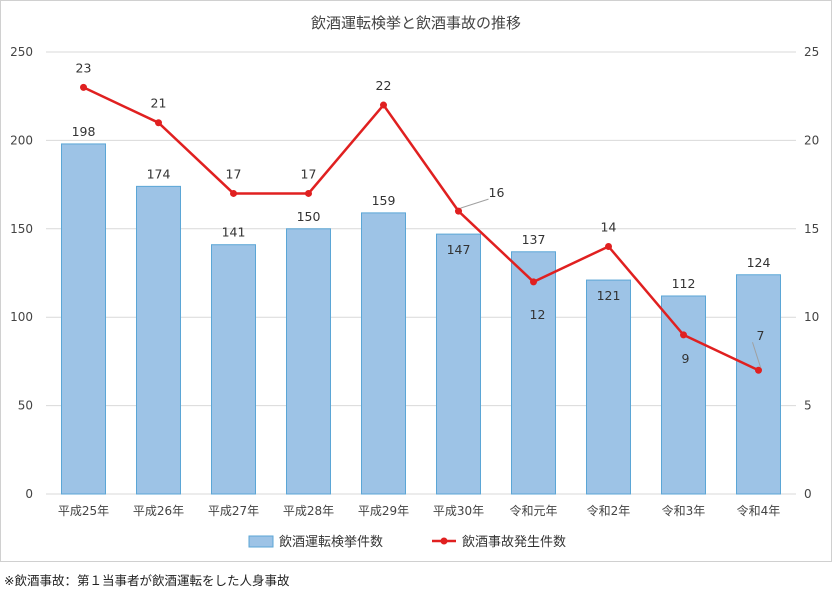  I want to click on y-right-tick-label: 20, so click(811, 140).